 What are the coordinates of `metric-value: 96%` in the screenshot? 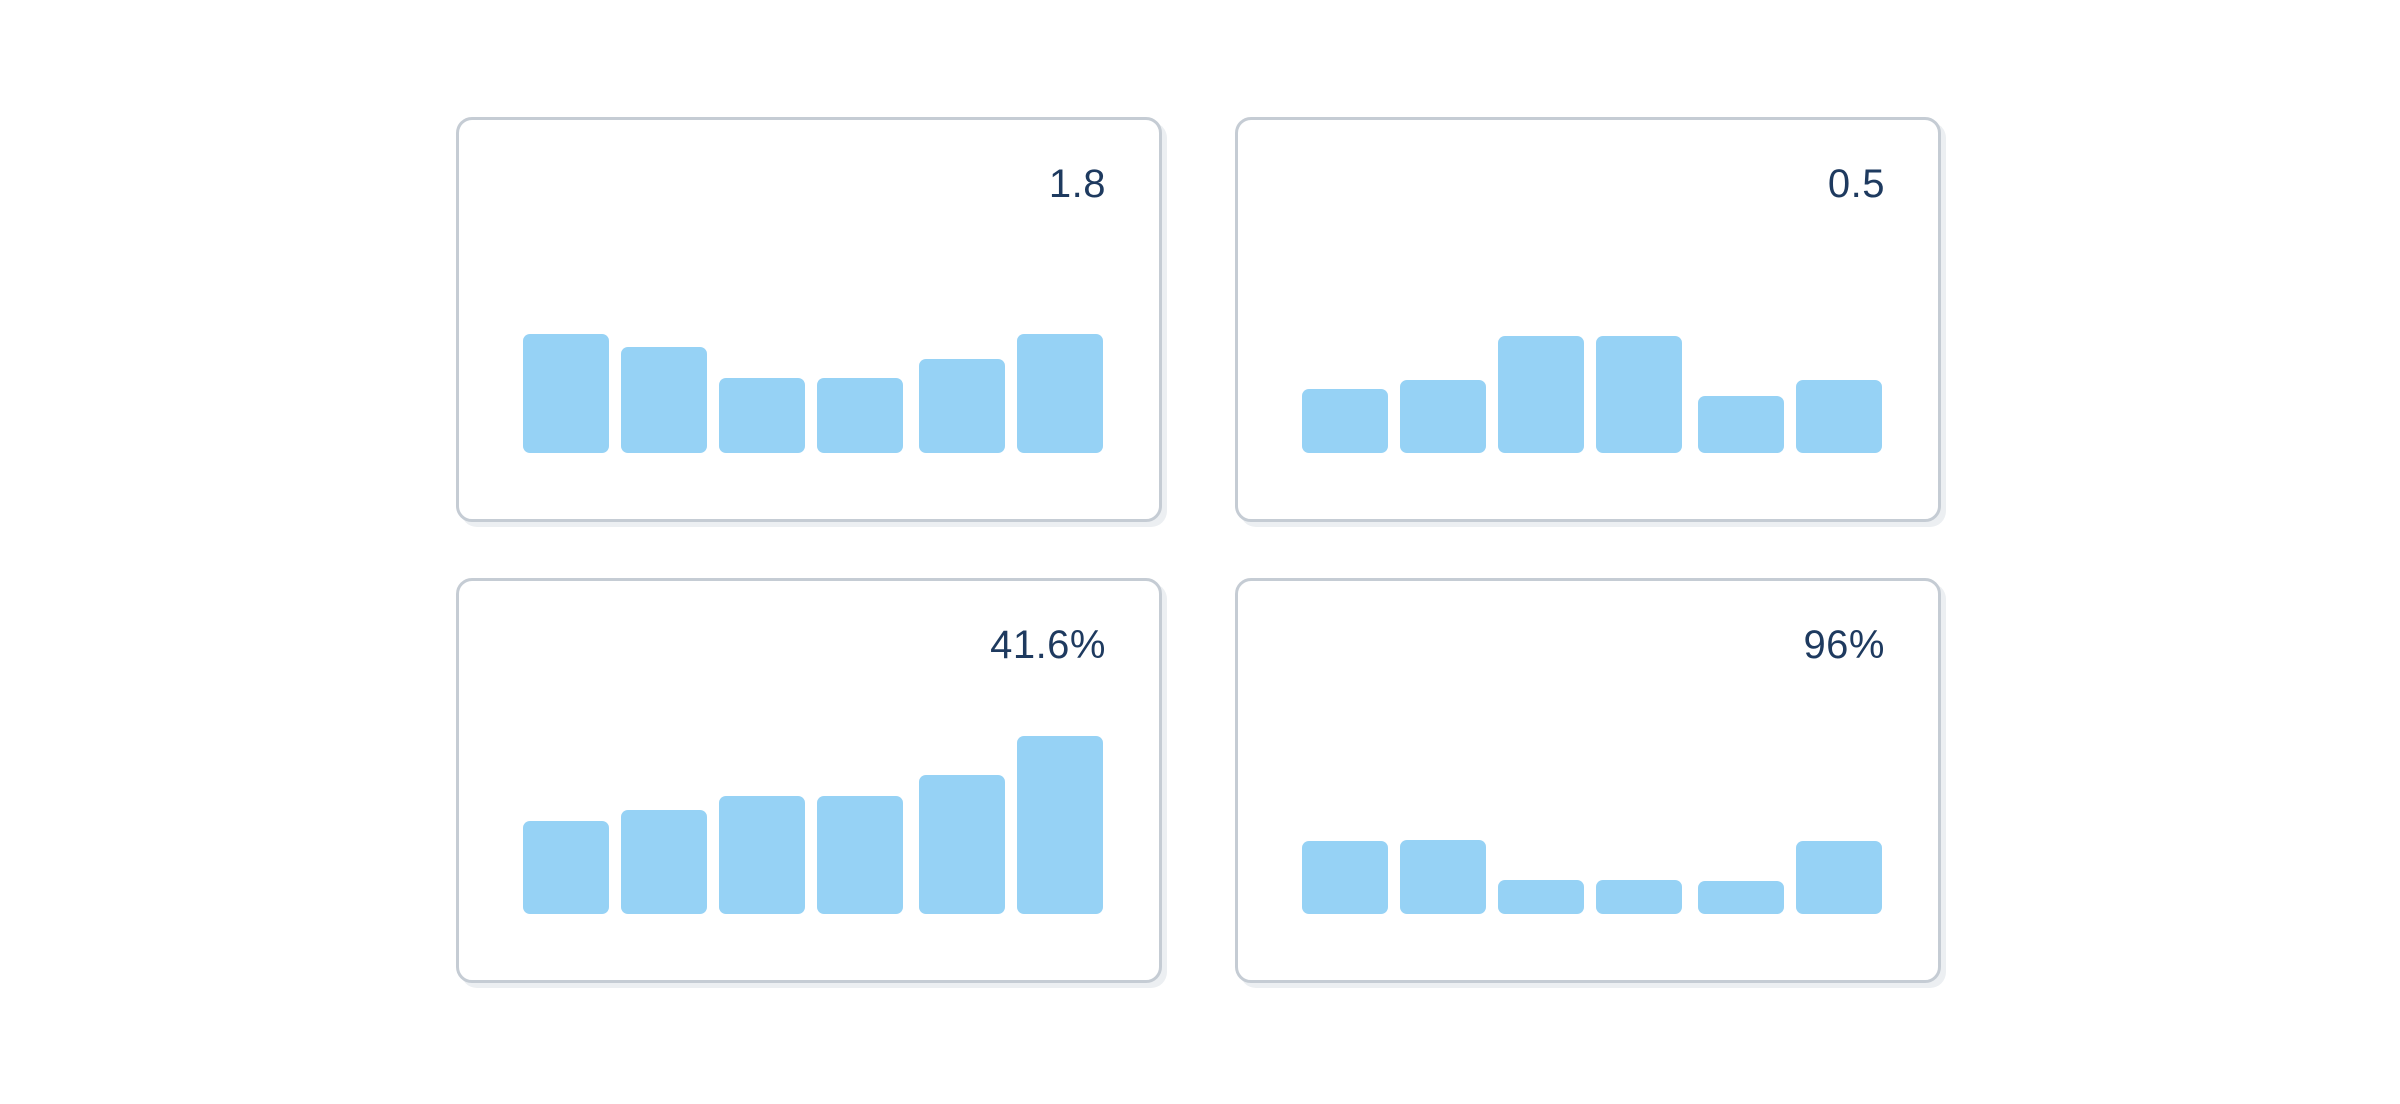 It's located at (1844, 645).